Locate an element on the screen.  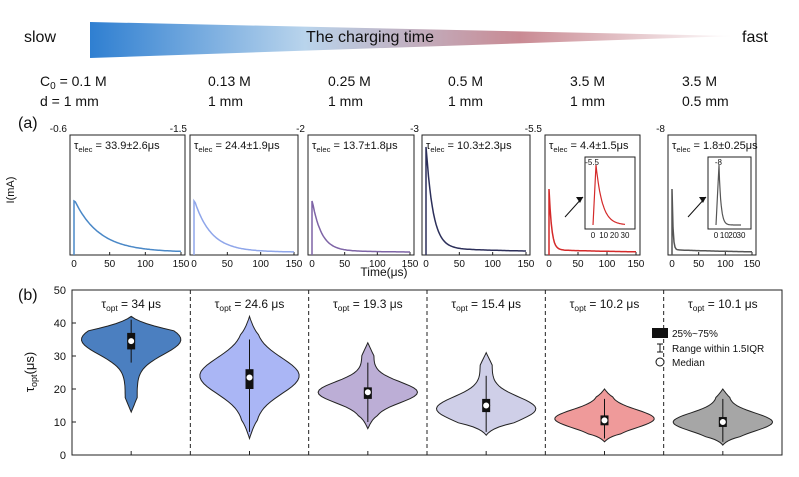
y-limit-label: -2 is located at coordinates (300, 129).